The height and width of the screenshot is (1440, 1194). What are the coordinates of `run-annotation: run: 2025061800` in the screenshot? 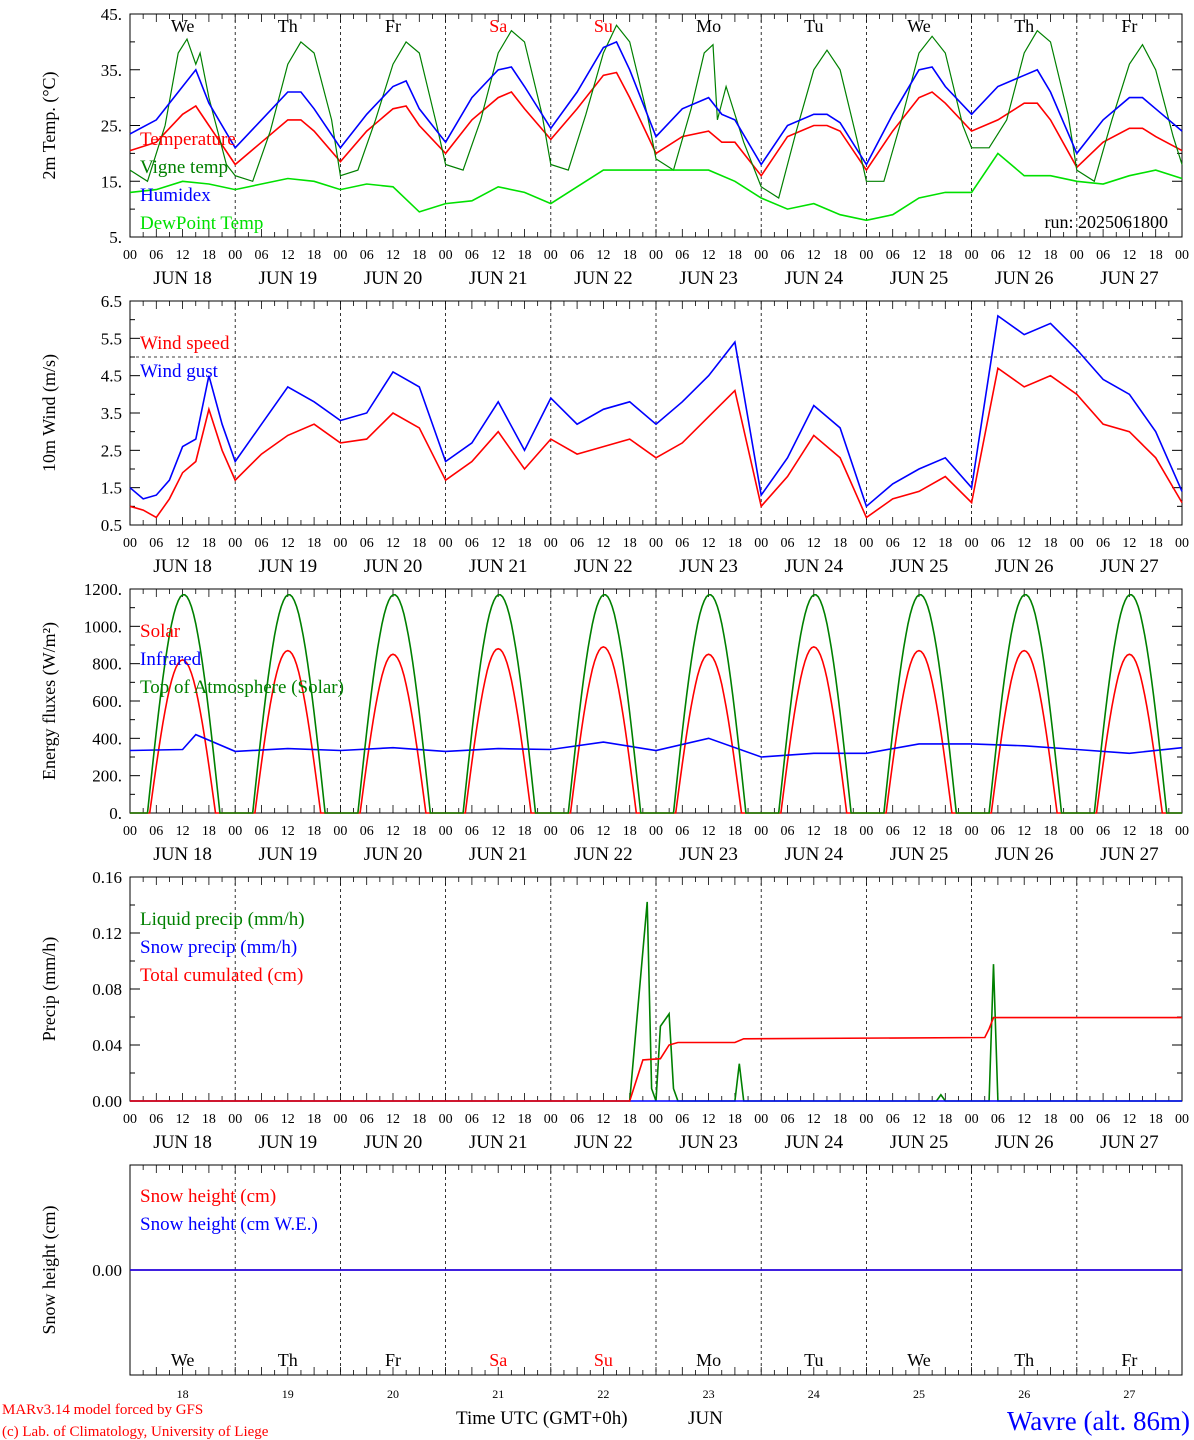 It's located at (1107, 222).